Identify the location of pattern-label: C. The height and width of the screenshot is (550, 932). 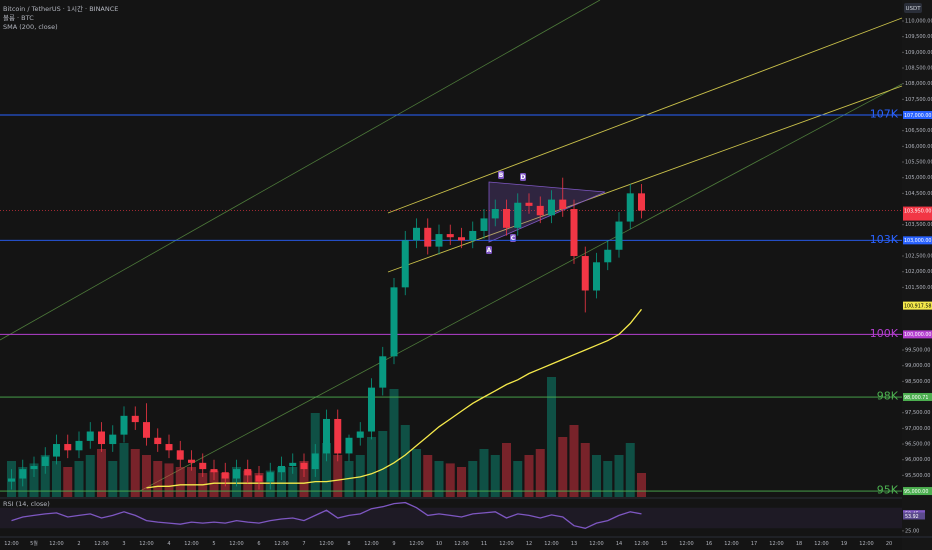
(513, 238).